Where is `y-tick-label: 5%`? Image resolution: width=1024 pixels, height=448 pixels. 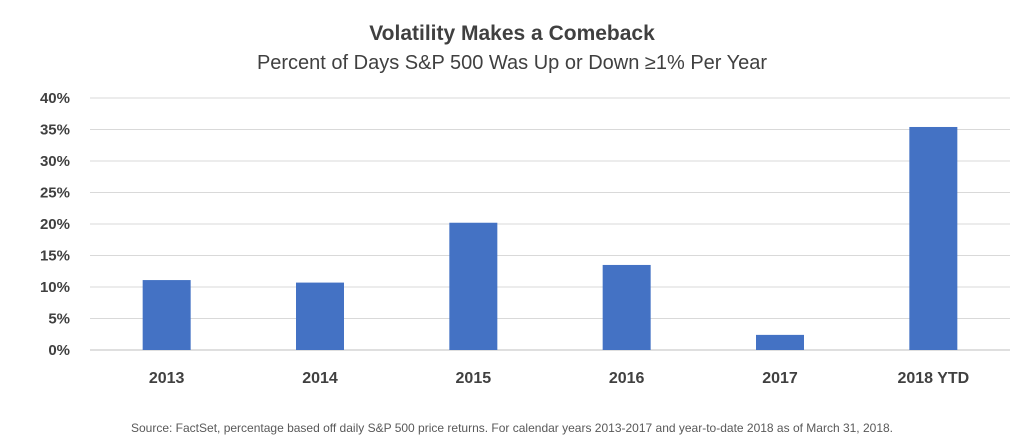
y-tick-label: 5% is located at coordinates (59, 319).